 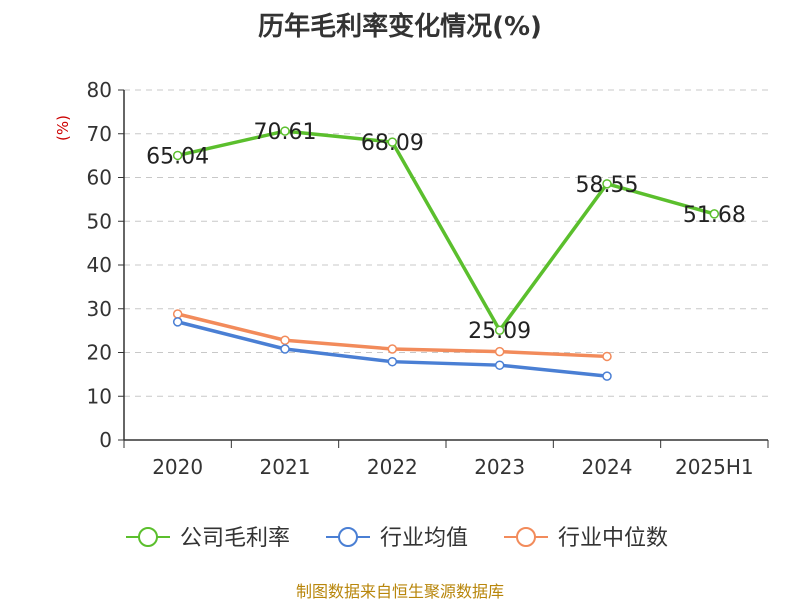 I want to click on legend-label: 行业中位数, so click(x=613, y=538).